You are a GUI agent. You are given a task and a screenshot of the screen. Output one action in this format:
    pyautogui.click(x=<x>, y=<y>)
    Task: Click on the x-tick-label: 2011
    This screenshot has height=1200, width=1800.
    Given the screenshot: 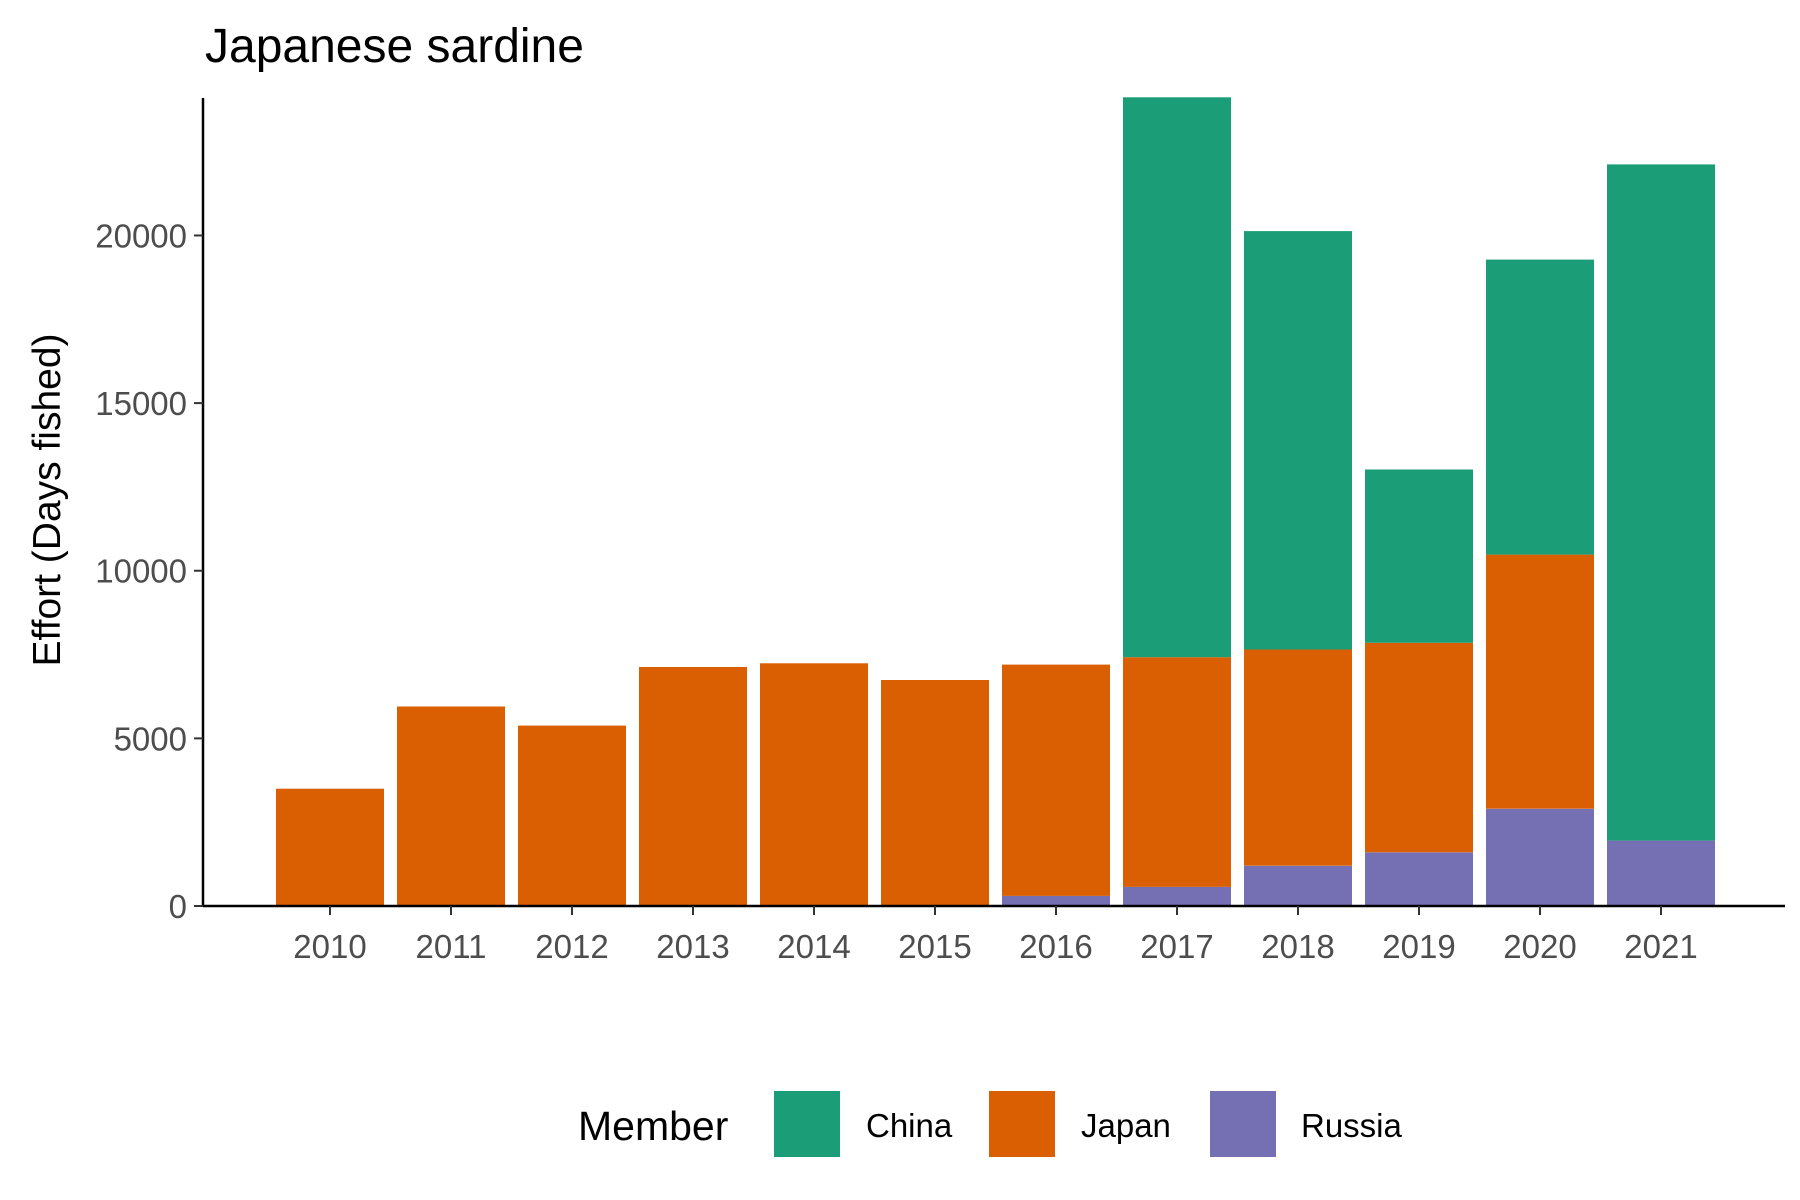 What is the action you would take?
    pyautogui.click(x=451, y=946)
    